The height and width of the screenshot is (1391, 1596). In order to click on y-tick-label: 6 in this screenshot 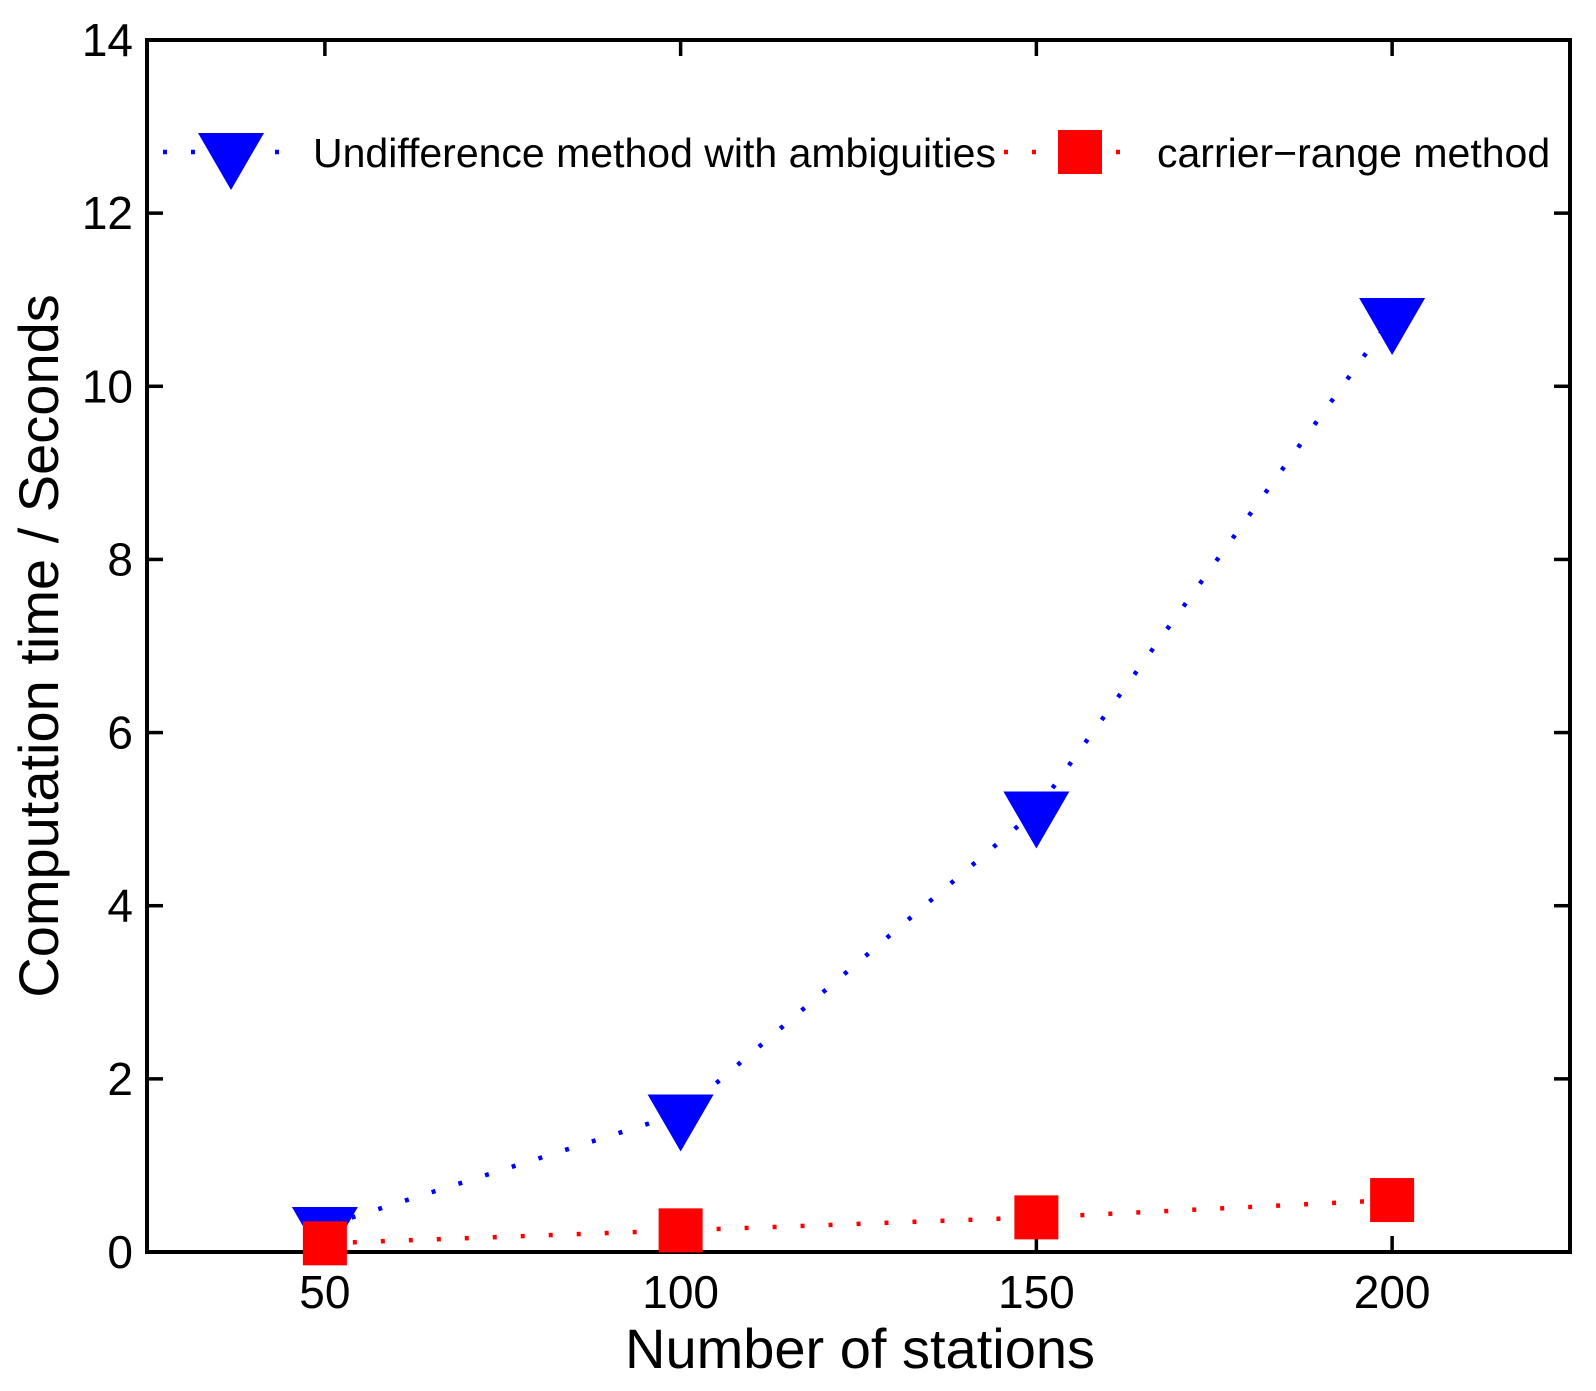, I will do `click(120, 733)`.